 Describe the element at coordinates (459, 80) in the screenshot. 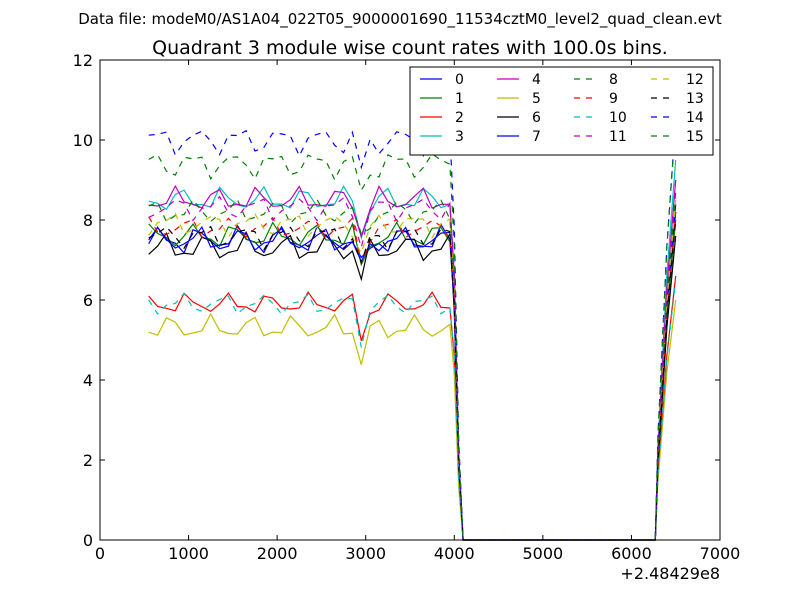

I see `legend-label-0: 0` at that location.